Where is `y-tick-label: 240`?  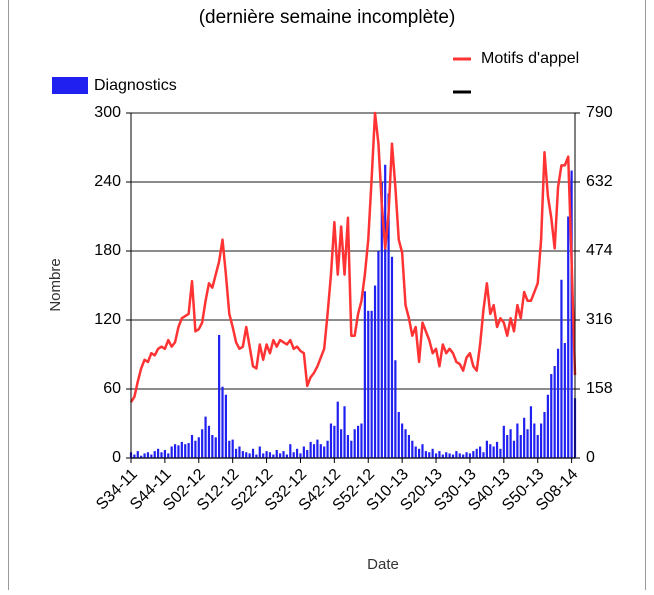
y-tick-label: 240 is located at coordinates (107, 181).